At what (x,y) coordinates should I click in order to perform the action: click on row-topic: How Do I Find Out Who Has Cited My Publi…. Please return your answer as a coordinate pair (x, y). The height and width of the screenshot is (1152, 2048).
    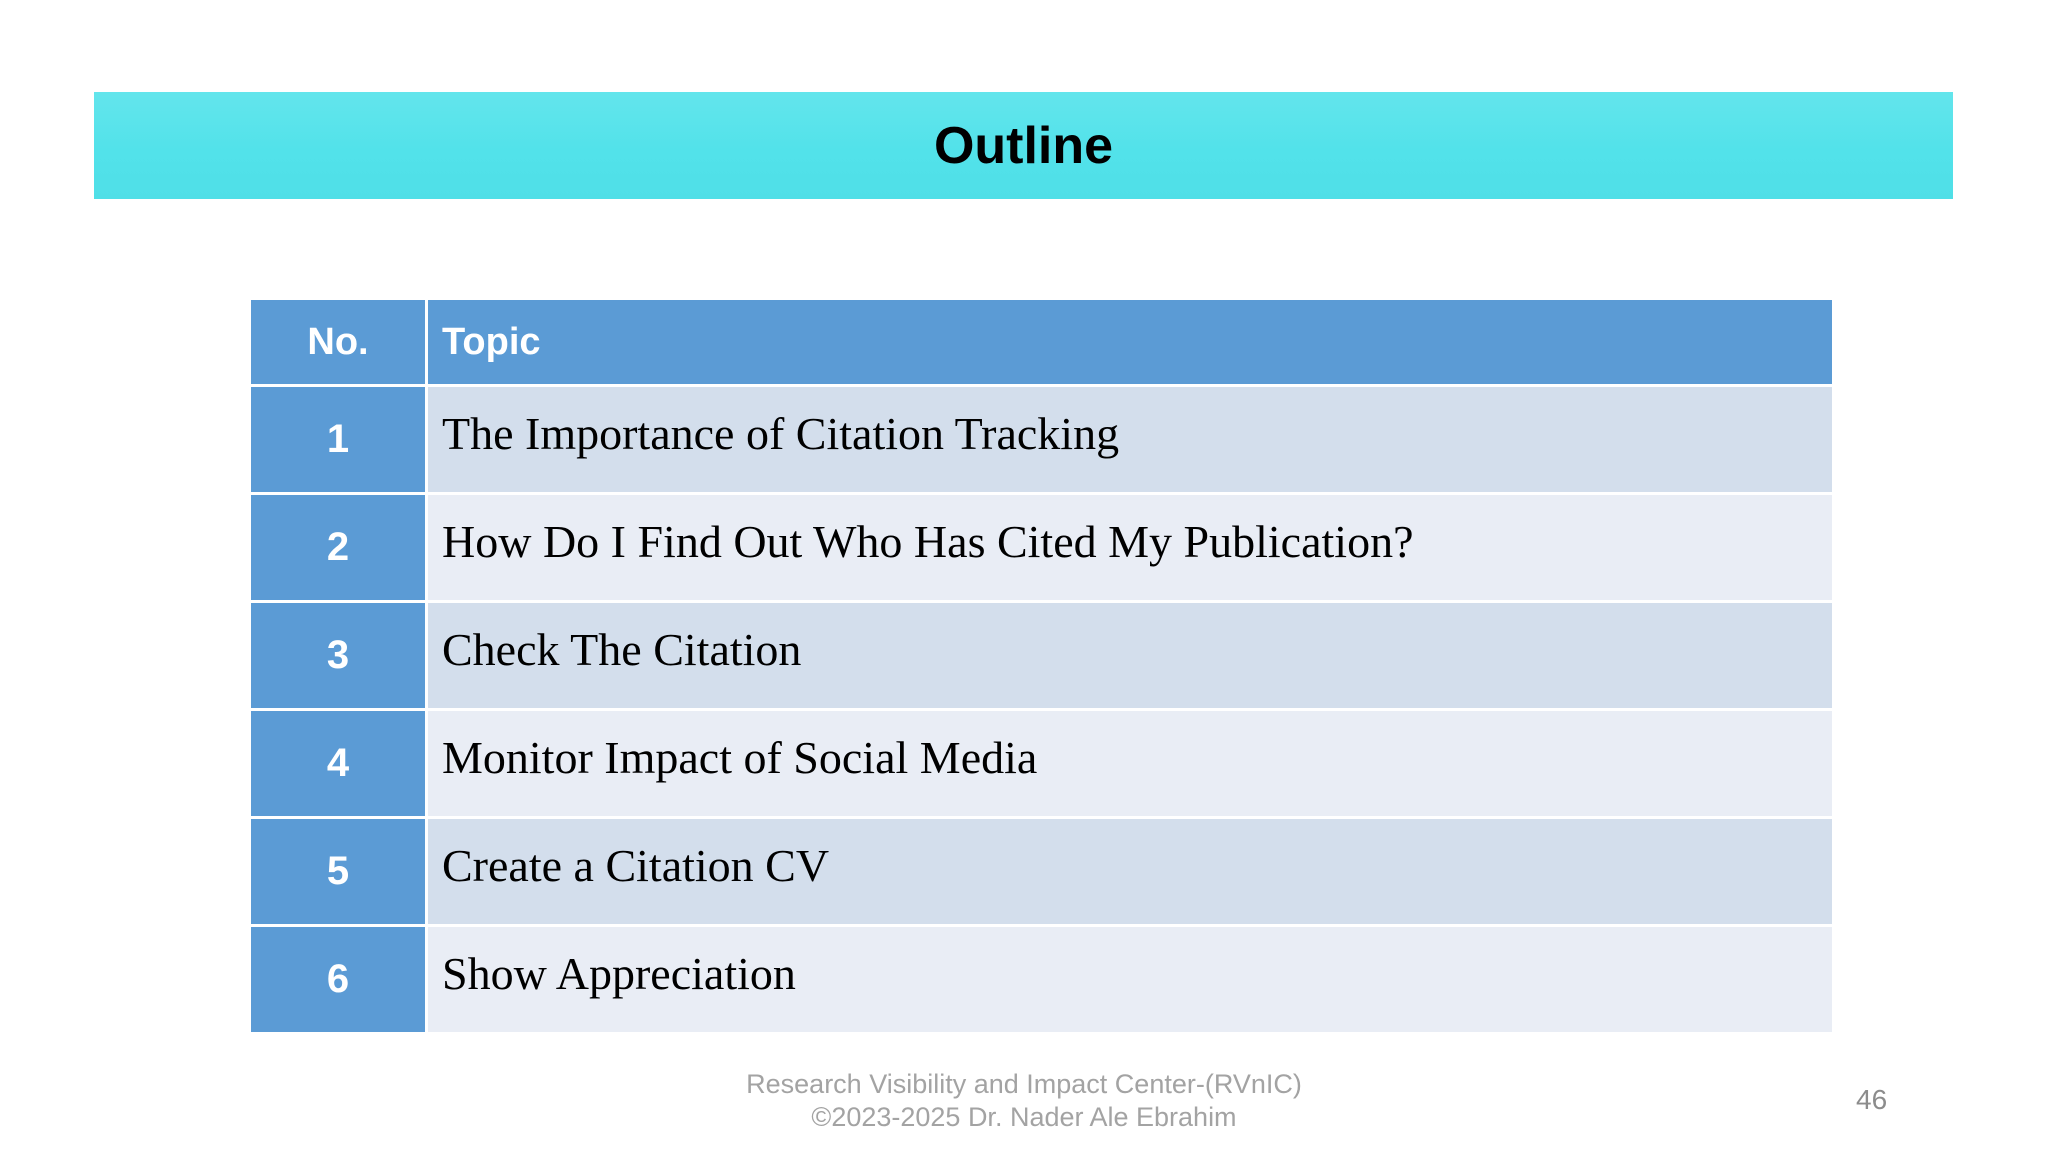
    Looking at the image, I should click on (1130, 547).